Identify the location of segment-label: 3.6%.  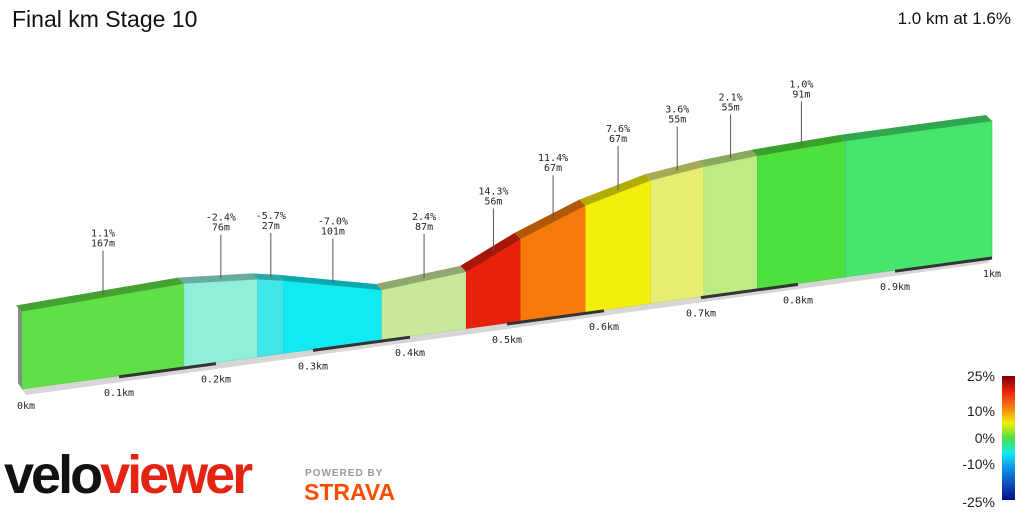
(677, 110).